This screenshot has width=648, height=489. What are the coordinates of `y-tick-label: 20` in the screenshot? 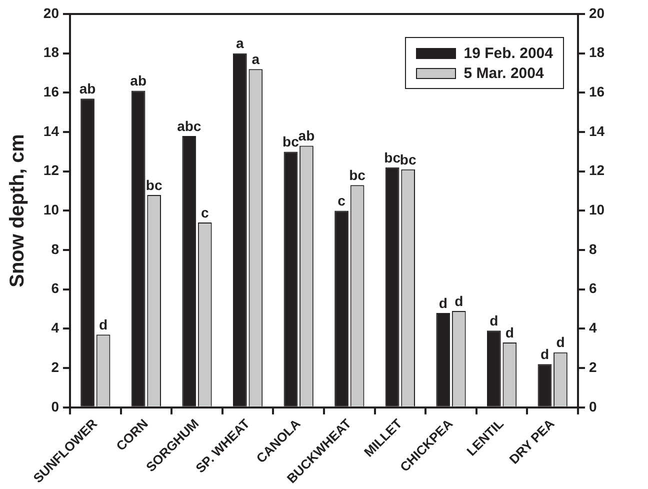 It's located at (51, 12).